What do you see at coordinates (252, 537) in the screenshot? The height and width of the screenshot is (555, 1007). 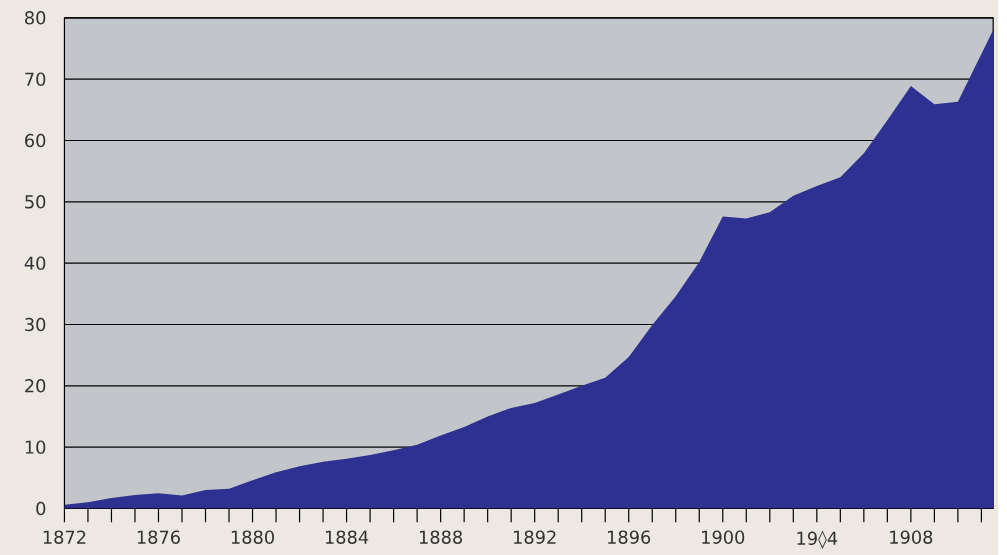 I see `x-tick-label: 1880` at bounding box center [252, 537].